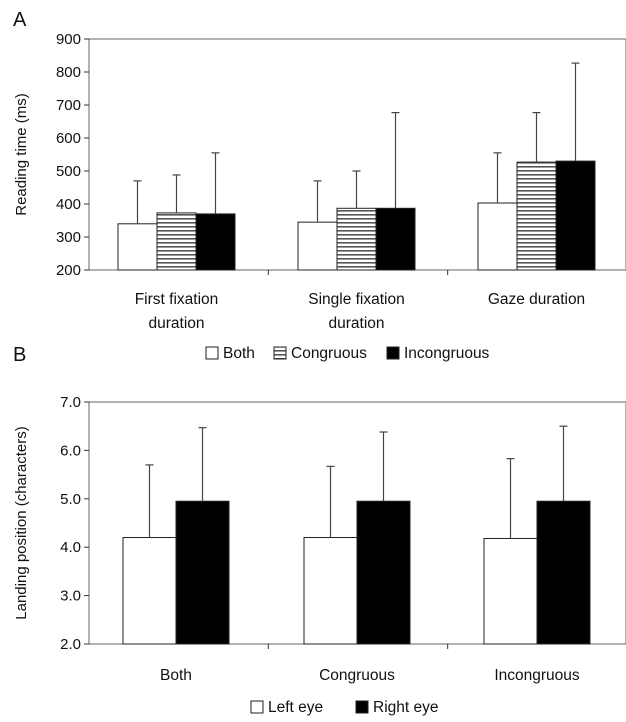  I want to click on x-category-label: Congruous, so click(357, 675).